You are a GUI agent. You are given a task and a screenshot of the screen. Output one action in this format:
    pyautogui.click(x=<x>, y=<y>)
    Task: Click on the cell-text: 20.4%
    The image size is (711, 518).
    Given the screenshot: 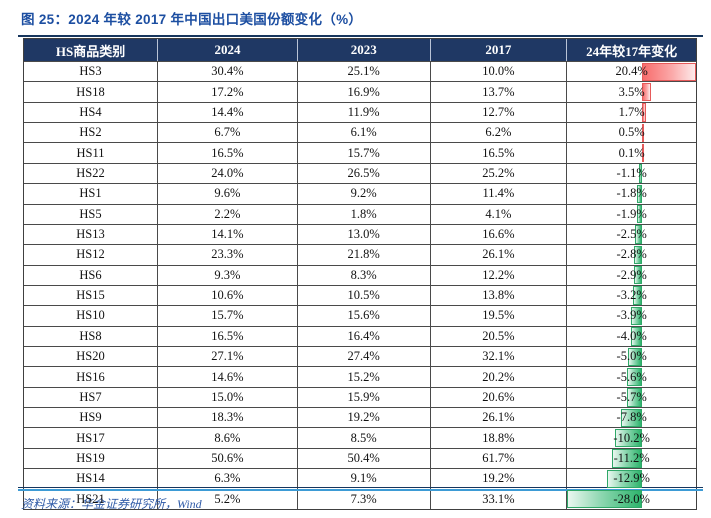 What is the action you would take?
    pyautogui.click(x=631, y=71)
    